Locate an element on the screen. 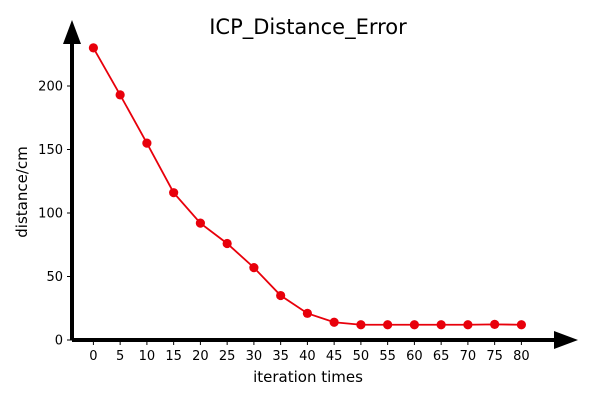 Image resolution: width=600 pixels, height=400 pixels. x-axis-arrow is located at coordinates (566, 340).